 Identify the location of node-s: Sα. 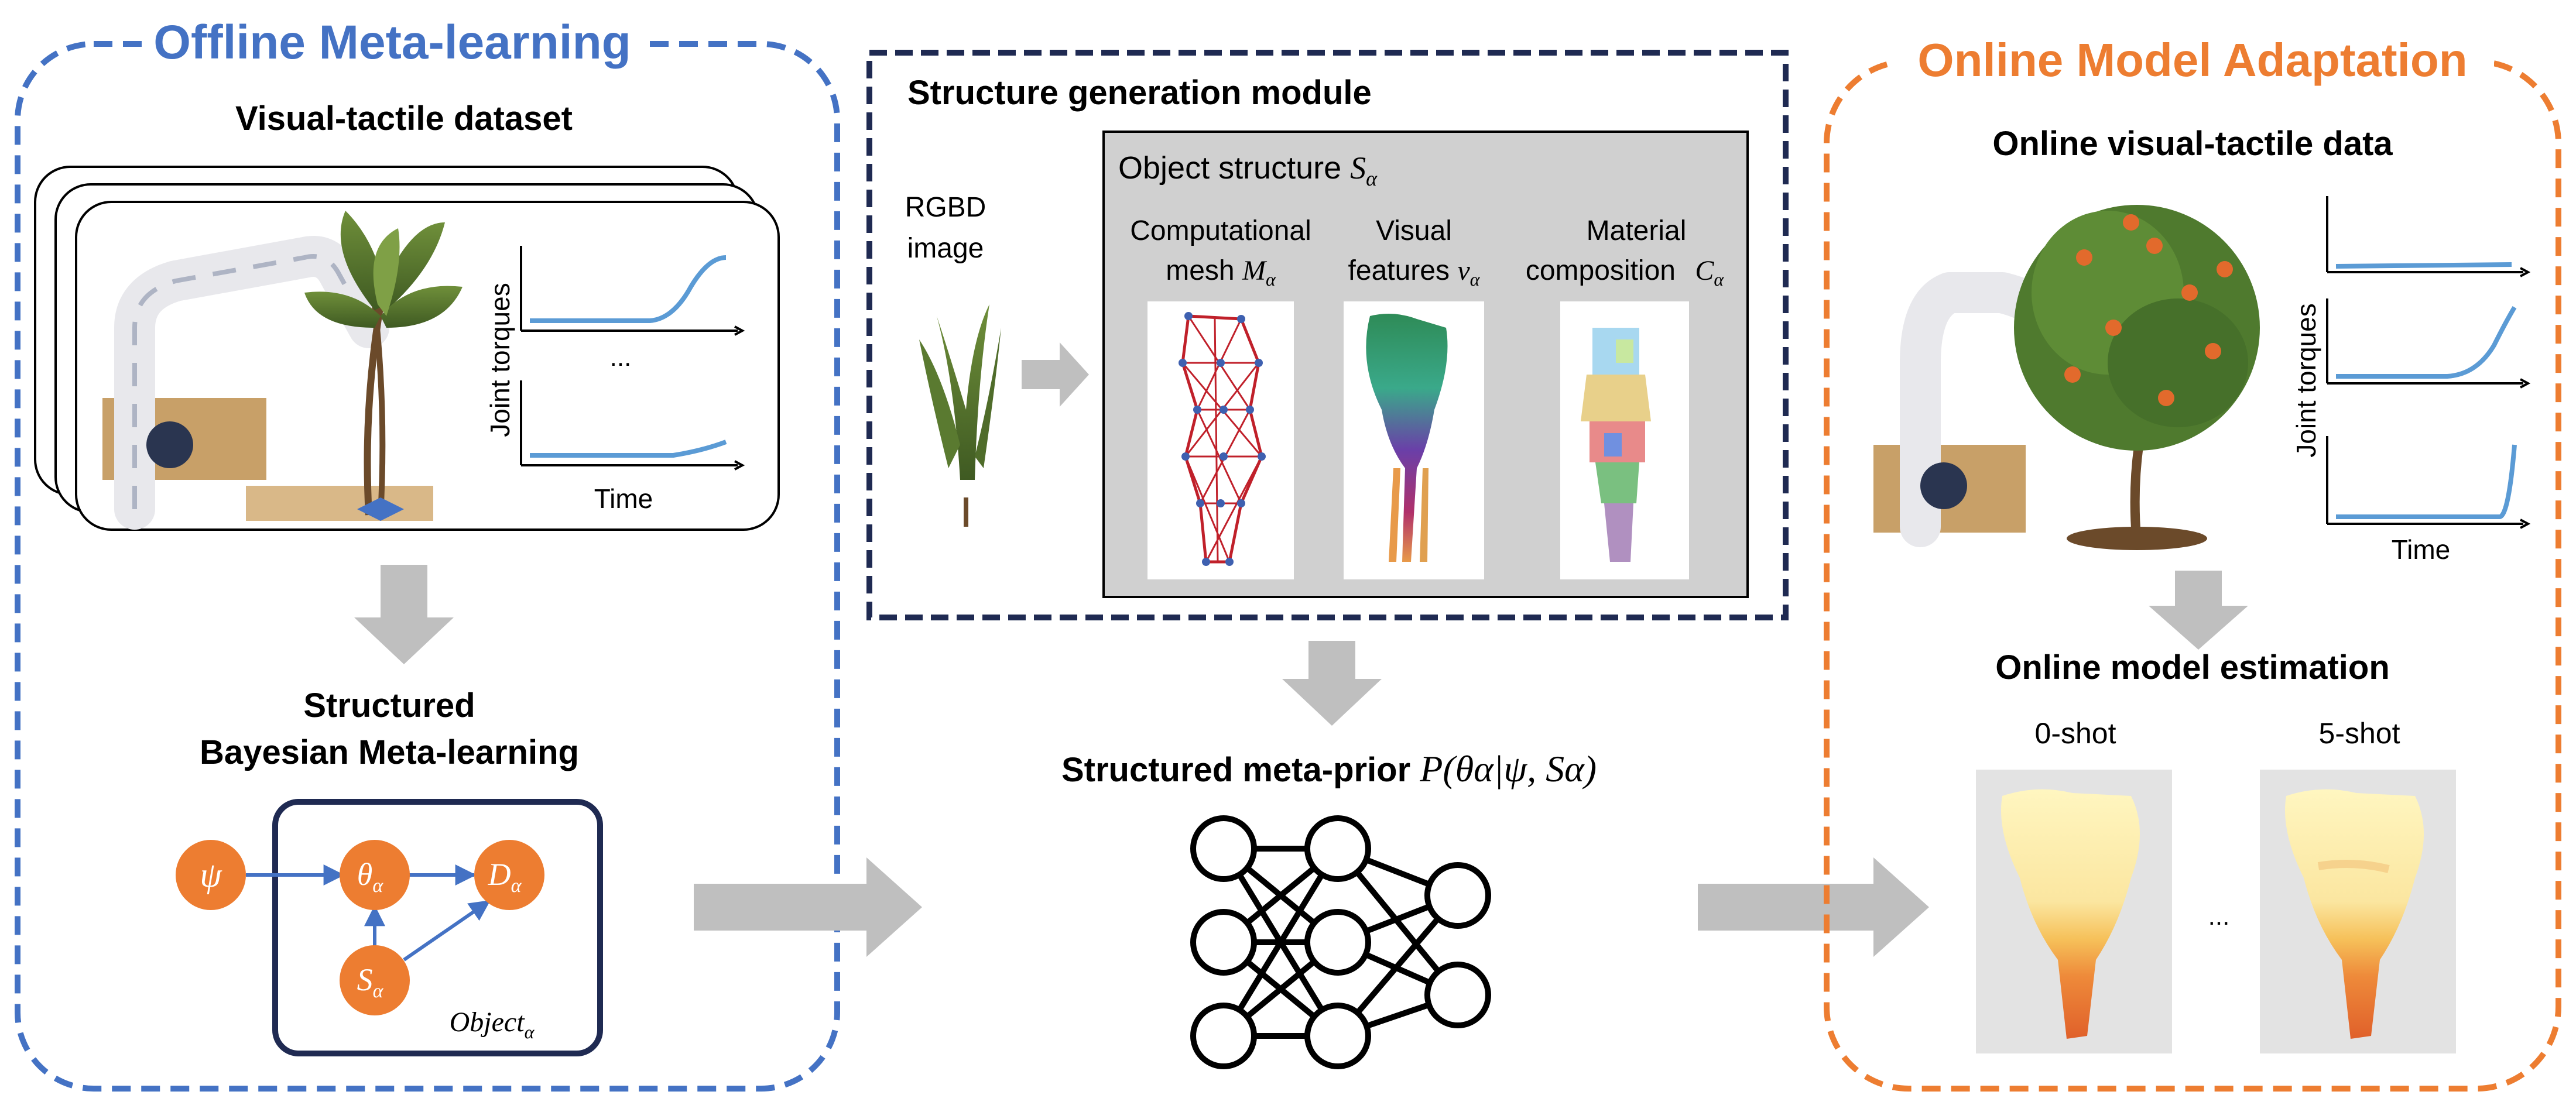
(375, 980).